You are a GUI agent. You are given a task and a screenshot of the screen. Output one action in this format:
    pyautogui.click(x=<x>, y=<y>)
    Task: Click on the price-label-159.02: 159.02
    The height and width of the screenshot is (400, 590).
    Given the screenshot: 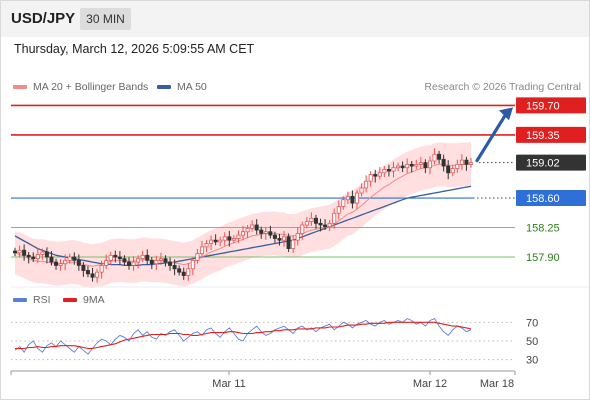 What is the action you would take?
    pyautogui.click(x=543, y=164)
    